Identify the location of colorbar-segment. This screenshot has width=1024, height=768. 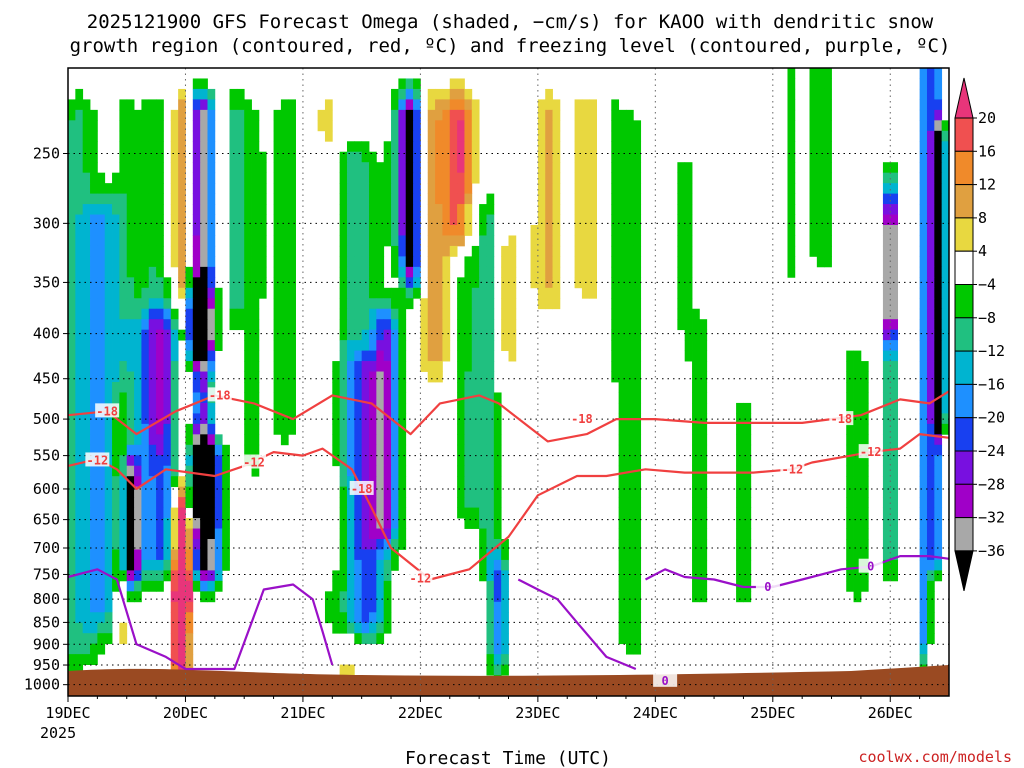
(964, 267).